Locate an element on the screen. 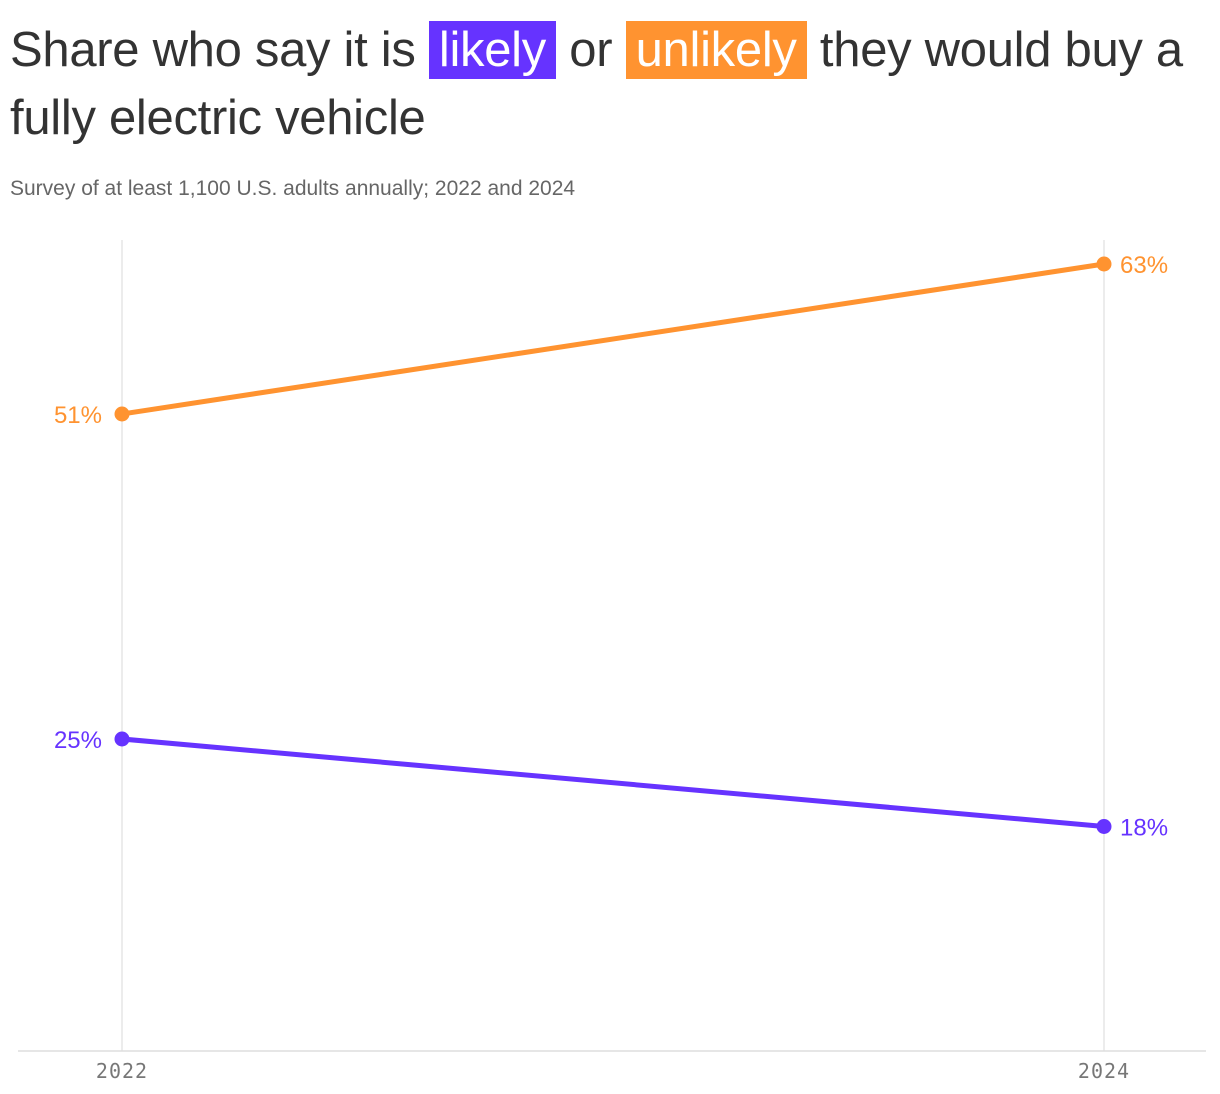 The height and width of the screenshot is (1094, 1220). likely-highlight: likely is located at coordinates (492, 50).